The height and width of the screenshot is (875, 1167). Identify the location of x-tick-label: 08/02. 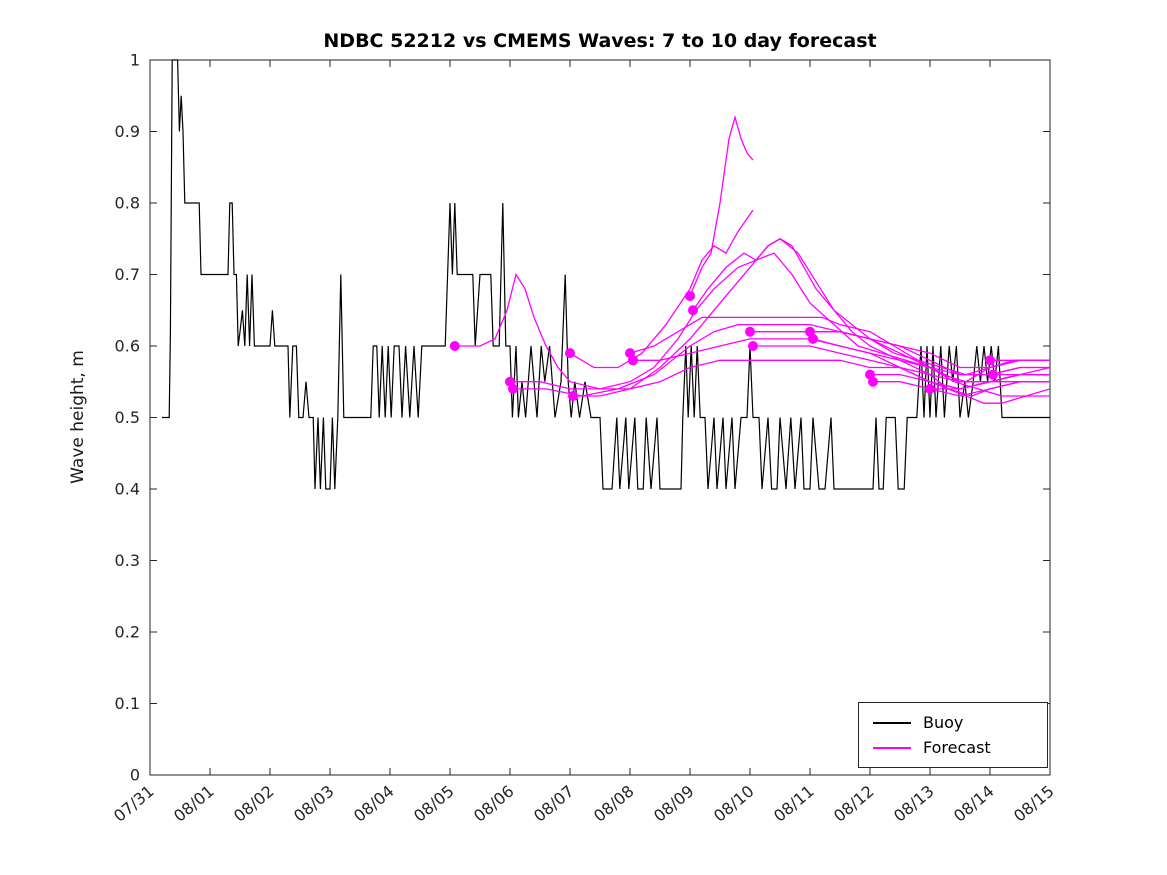
(254, 804).